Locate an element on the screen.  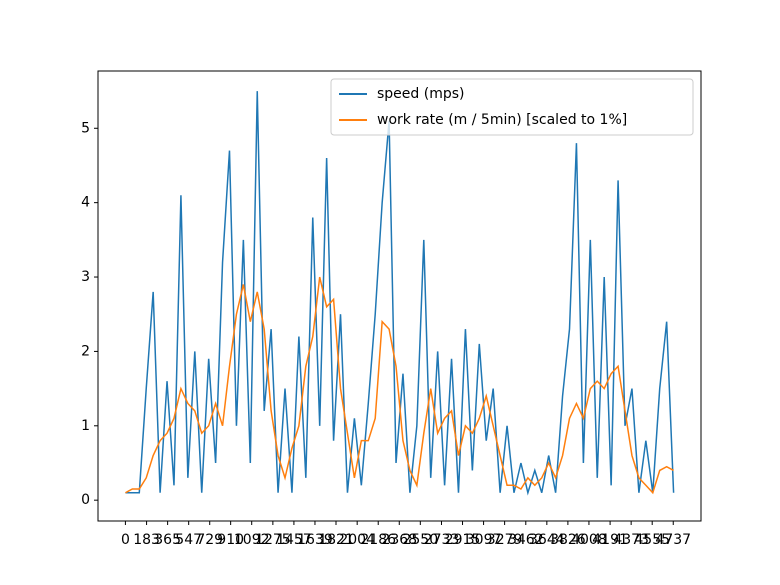
x-tick-label: 1092 is located at coordinates (252, 540).